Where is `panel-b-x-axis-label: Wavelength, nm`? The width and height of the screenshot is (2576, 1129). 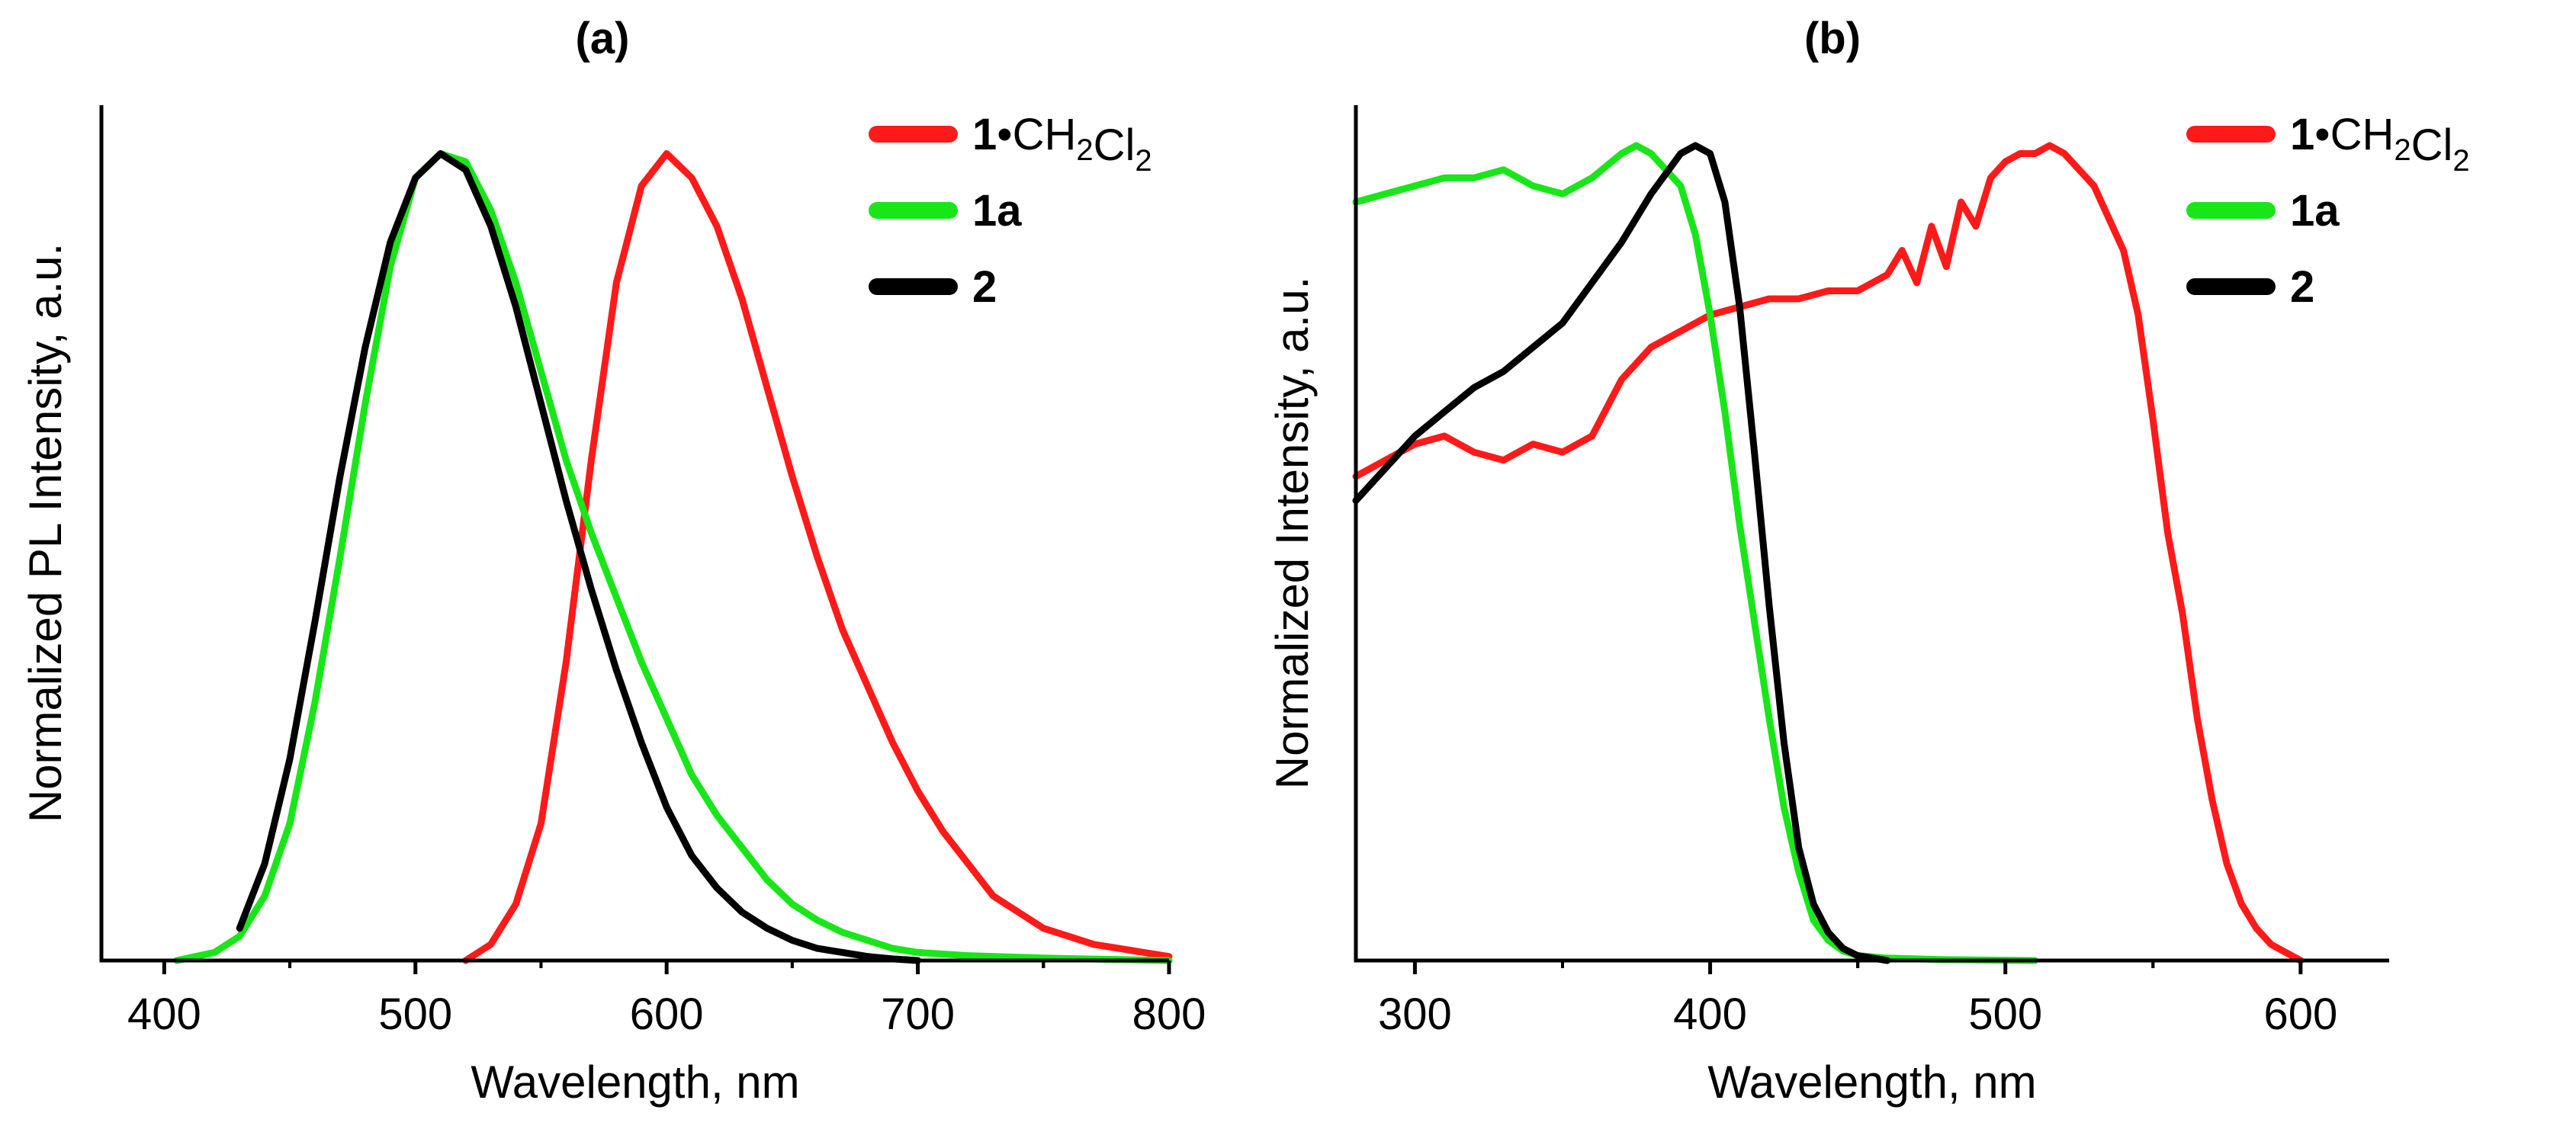 panel-b-x-axis-label: Wavelength, nm is located at coordinates (1871, 1082).